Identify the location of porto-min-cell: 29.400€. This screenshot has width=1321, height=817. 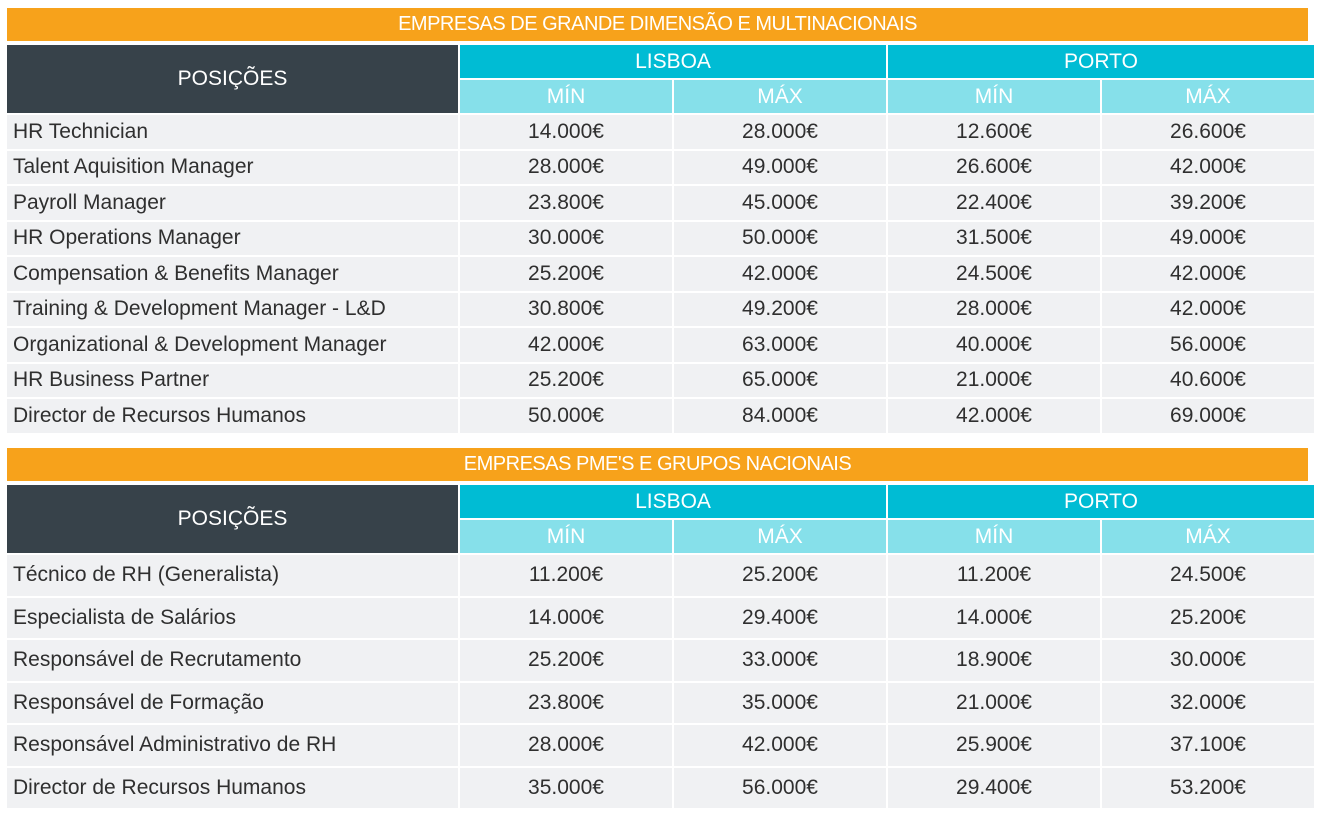
(994, 787).